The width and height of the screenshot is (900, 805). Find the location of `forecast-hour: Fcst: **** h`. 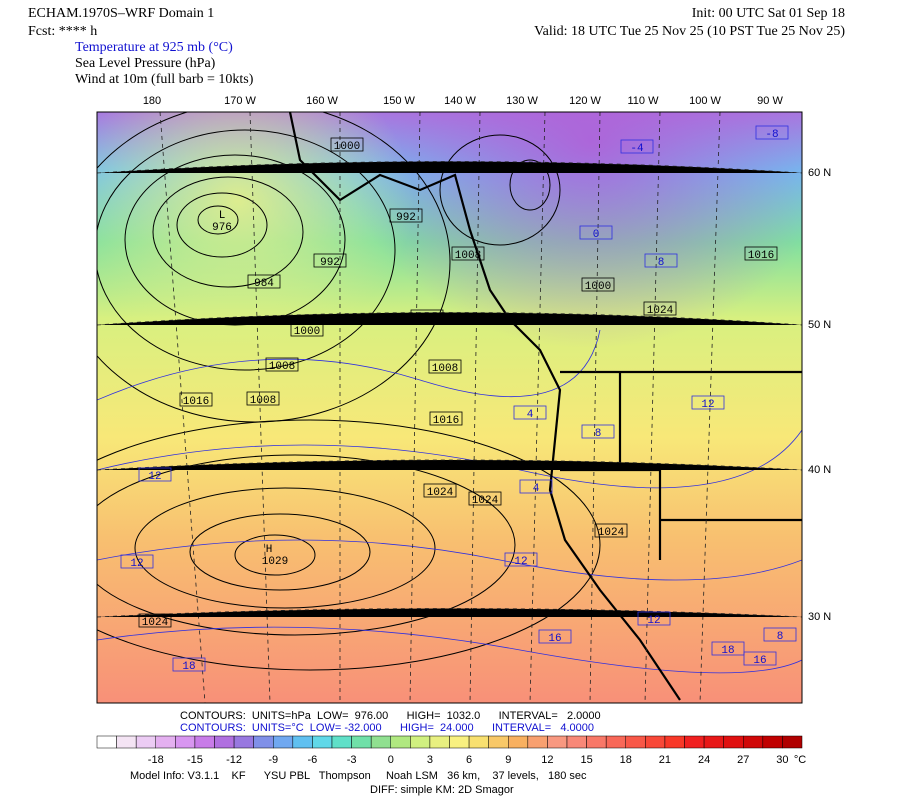

forecast-hour: Fcst: **** h is located at coordinates (62, 31).